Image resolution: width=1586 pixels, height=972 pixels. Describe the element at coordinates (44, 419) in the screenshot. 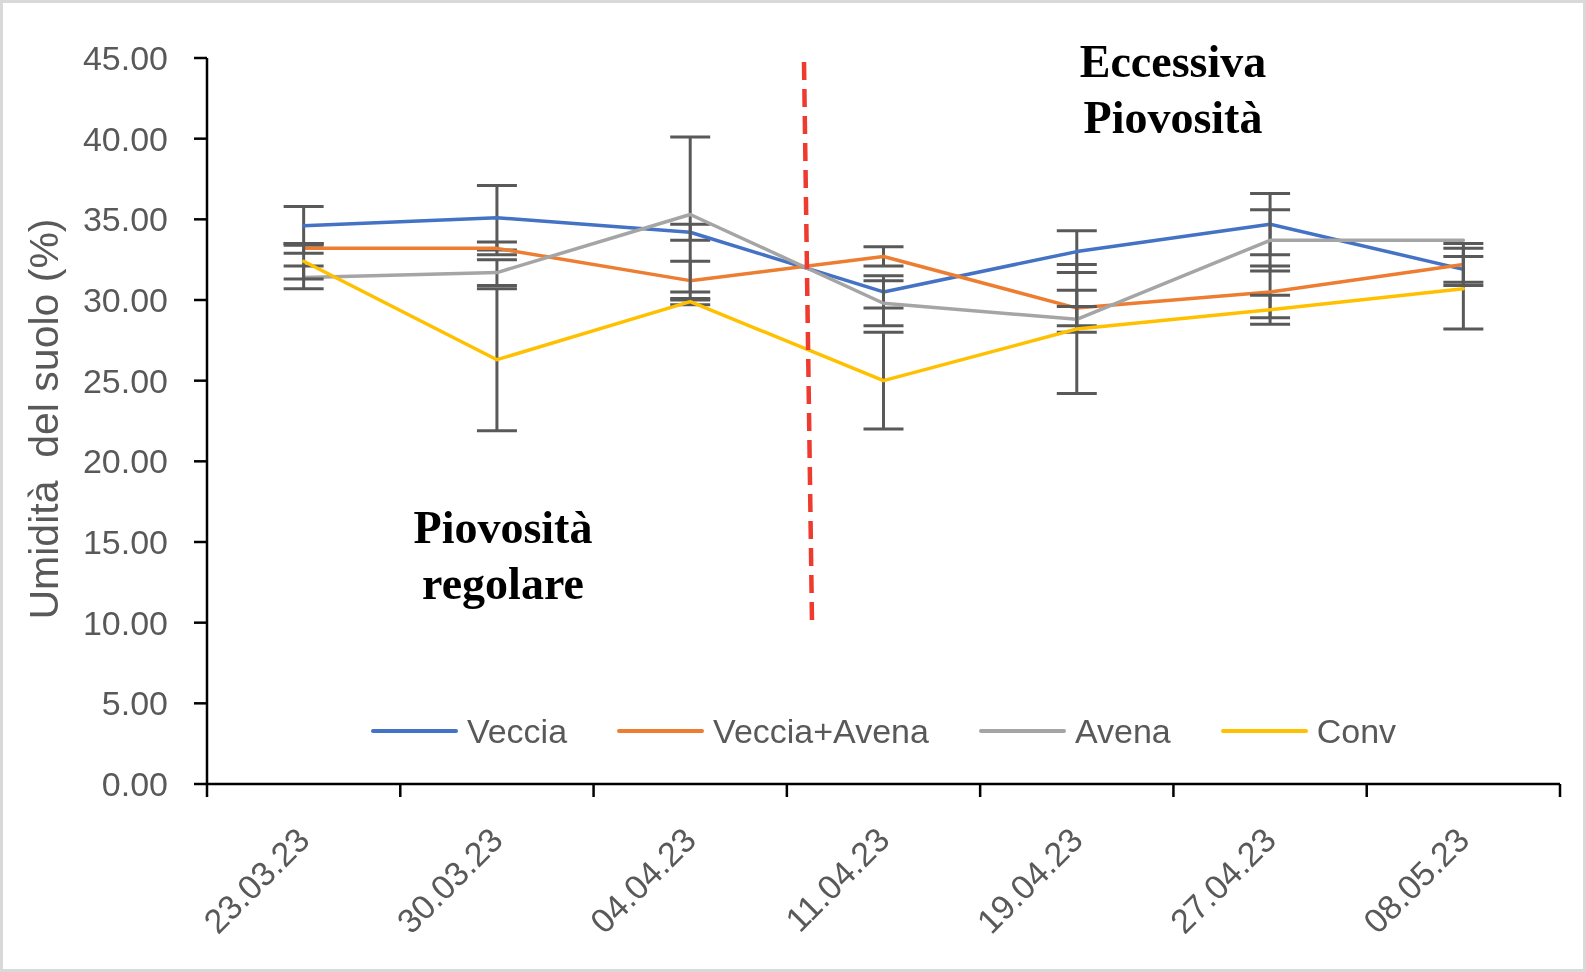

I see `y-axis-title: Umidità del suolo (%)` at that location.